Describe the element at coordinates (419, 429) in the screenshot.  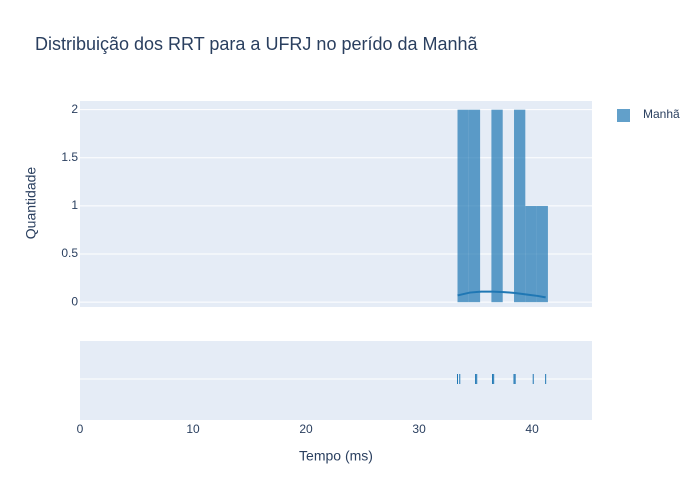
I see `x-tick-label: 30` at that location.